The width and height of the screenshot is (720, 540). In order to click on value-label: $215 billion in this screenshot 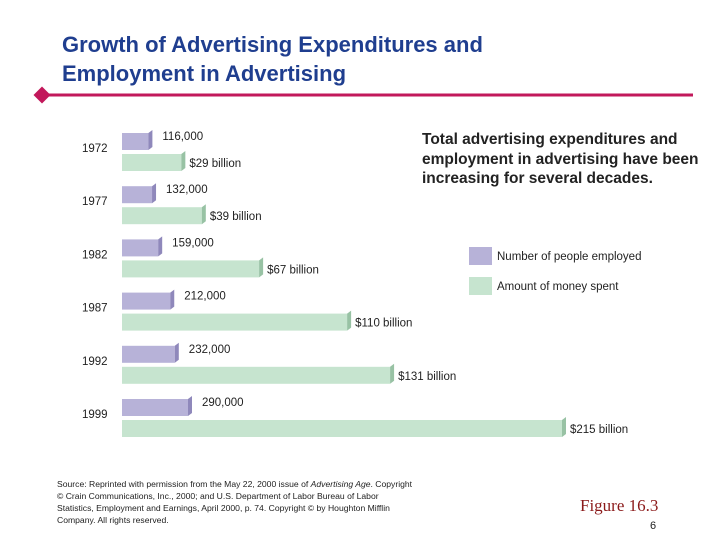, I will do `click(599, 430)`.